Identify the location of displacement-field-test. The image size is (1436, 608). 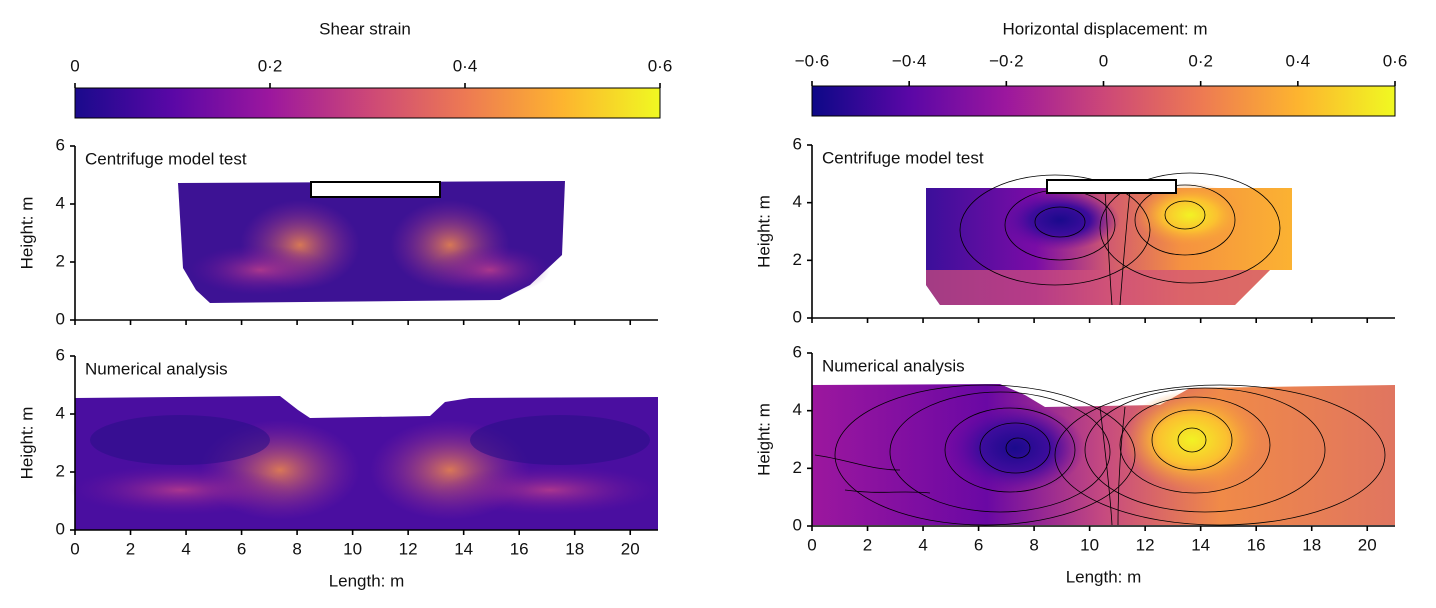
(1109, 239).